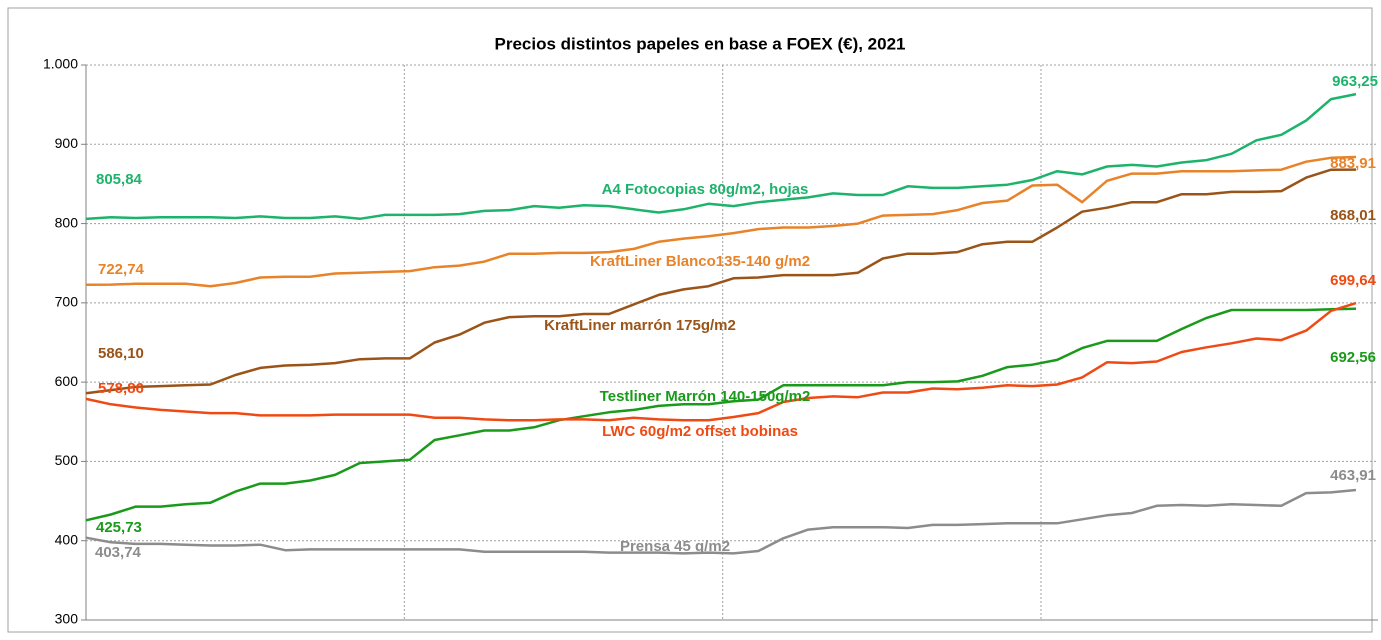 The width and height of the screenshot is (1381, 640). I want to click on value-label: 425,73, so click(119, 527).